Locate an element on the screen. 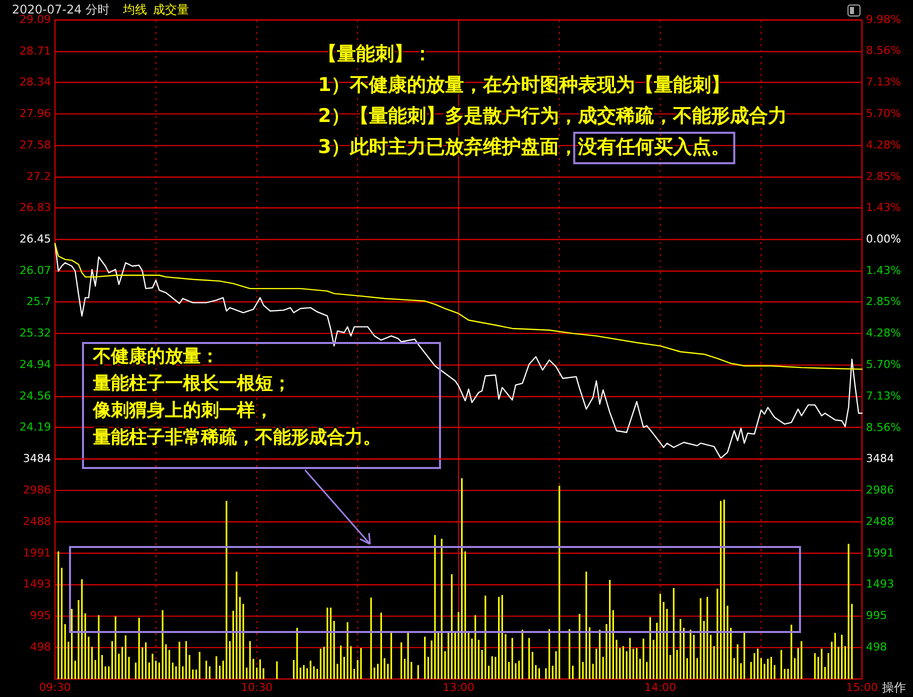 Image resolution: width=913 pixels, height=697 pixels. y-tick-label: 2986 is located at coordinates (37, 489).